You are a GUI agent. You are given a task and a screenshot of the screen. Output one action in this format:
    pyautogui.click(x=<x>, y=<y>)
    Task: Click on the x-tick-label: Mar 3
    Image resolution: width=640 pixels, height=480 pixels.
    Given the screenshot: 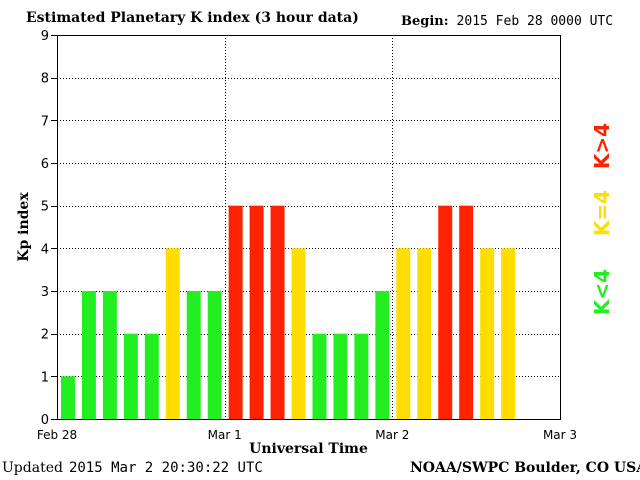 What is the action you would take?
    pyautogui.click(x=560, y=435)
    